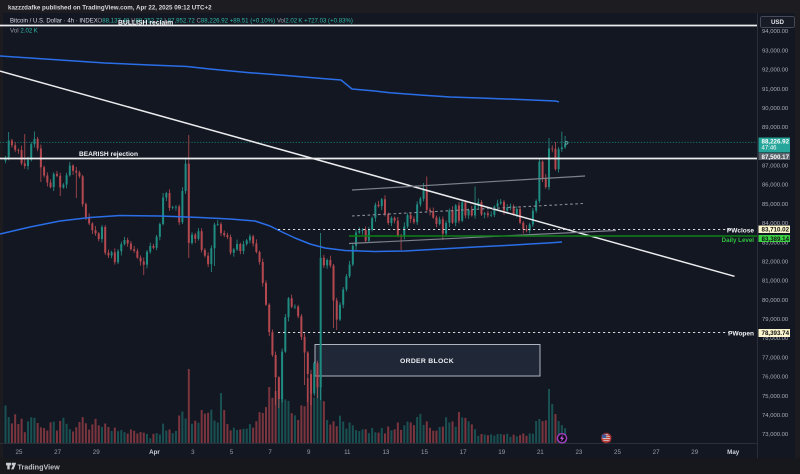  Describe the element at coordinates (770, 149) in the screenshot. I see `svg-text: 47:46` at that location.